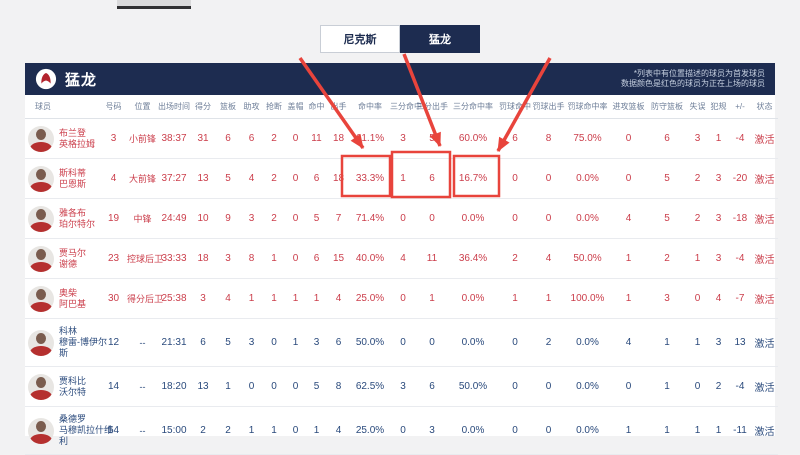 The image size is (800, 455). What do you see at coordinates (66, 342) in the screenshot?
I see `player-cell: 科林 穆雷-博伊尔斯` at bounding box center [66, 342].